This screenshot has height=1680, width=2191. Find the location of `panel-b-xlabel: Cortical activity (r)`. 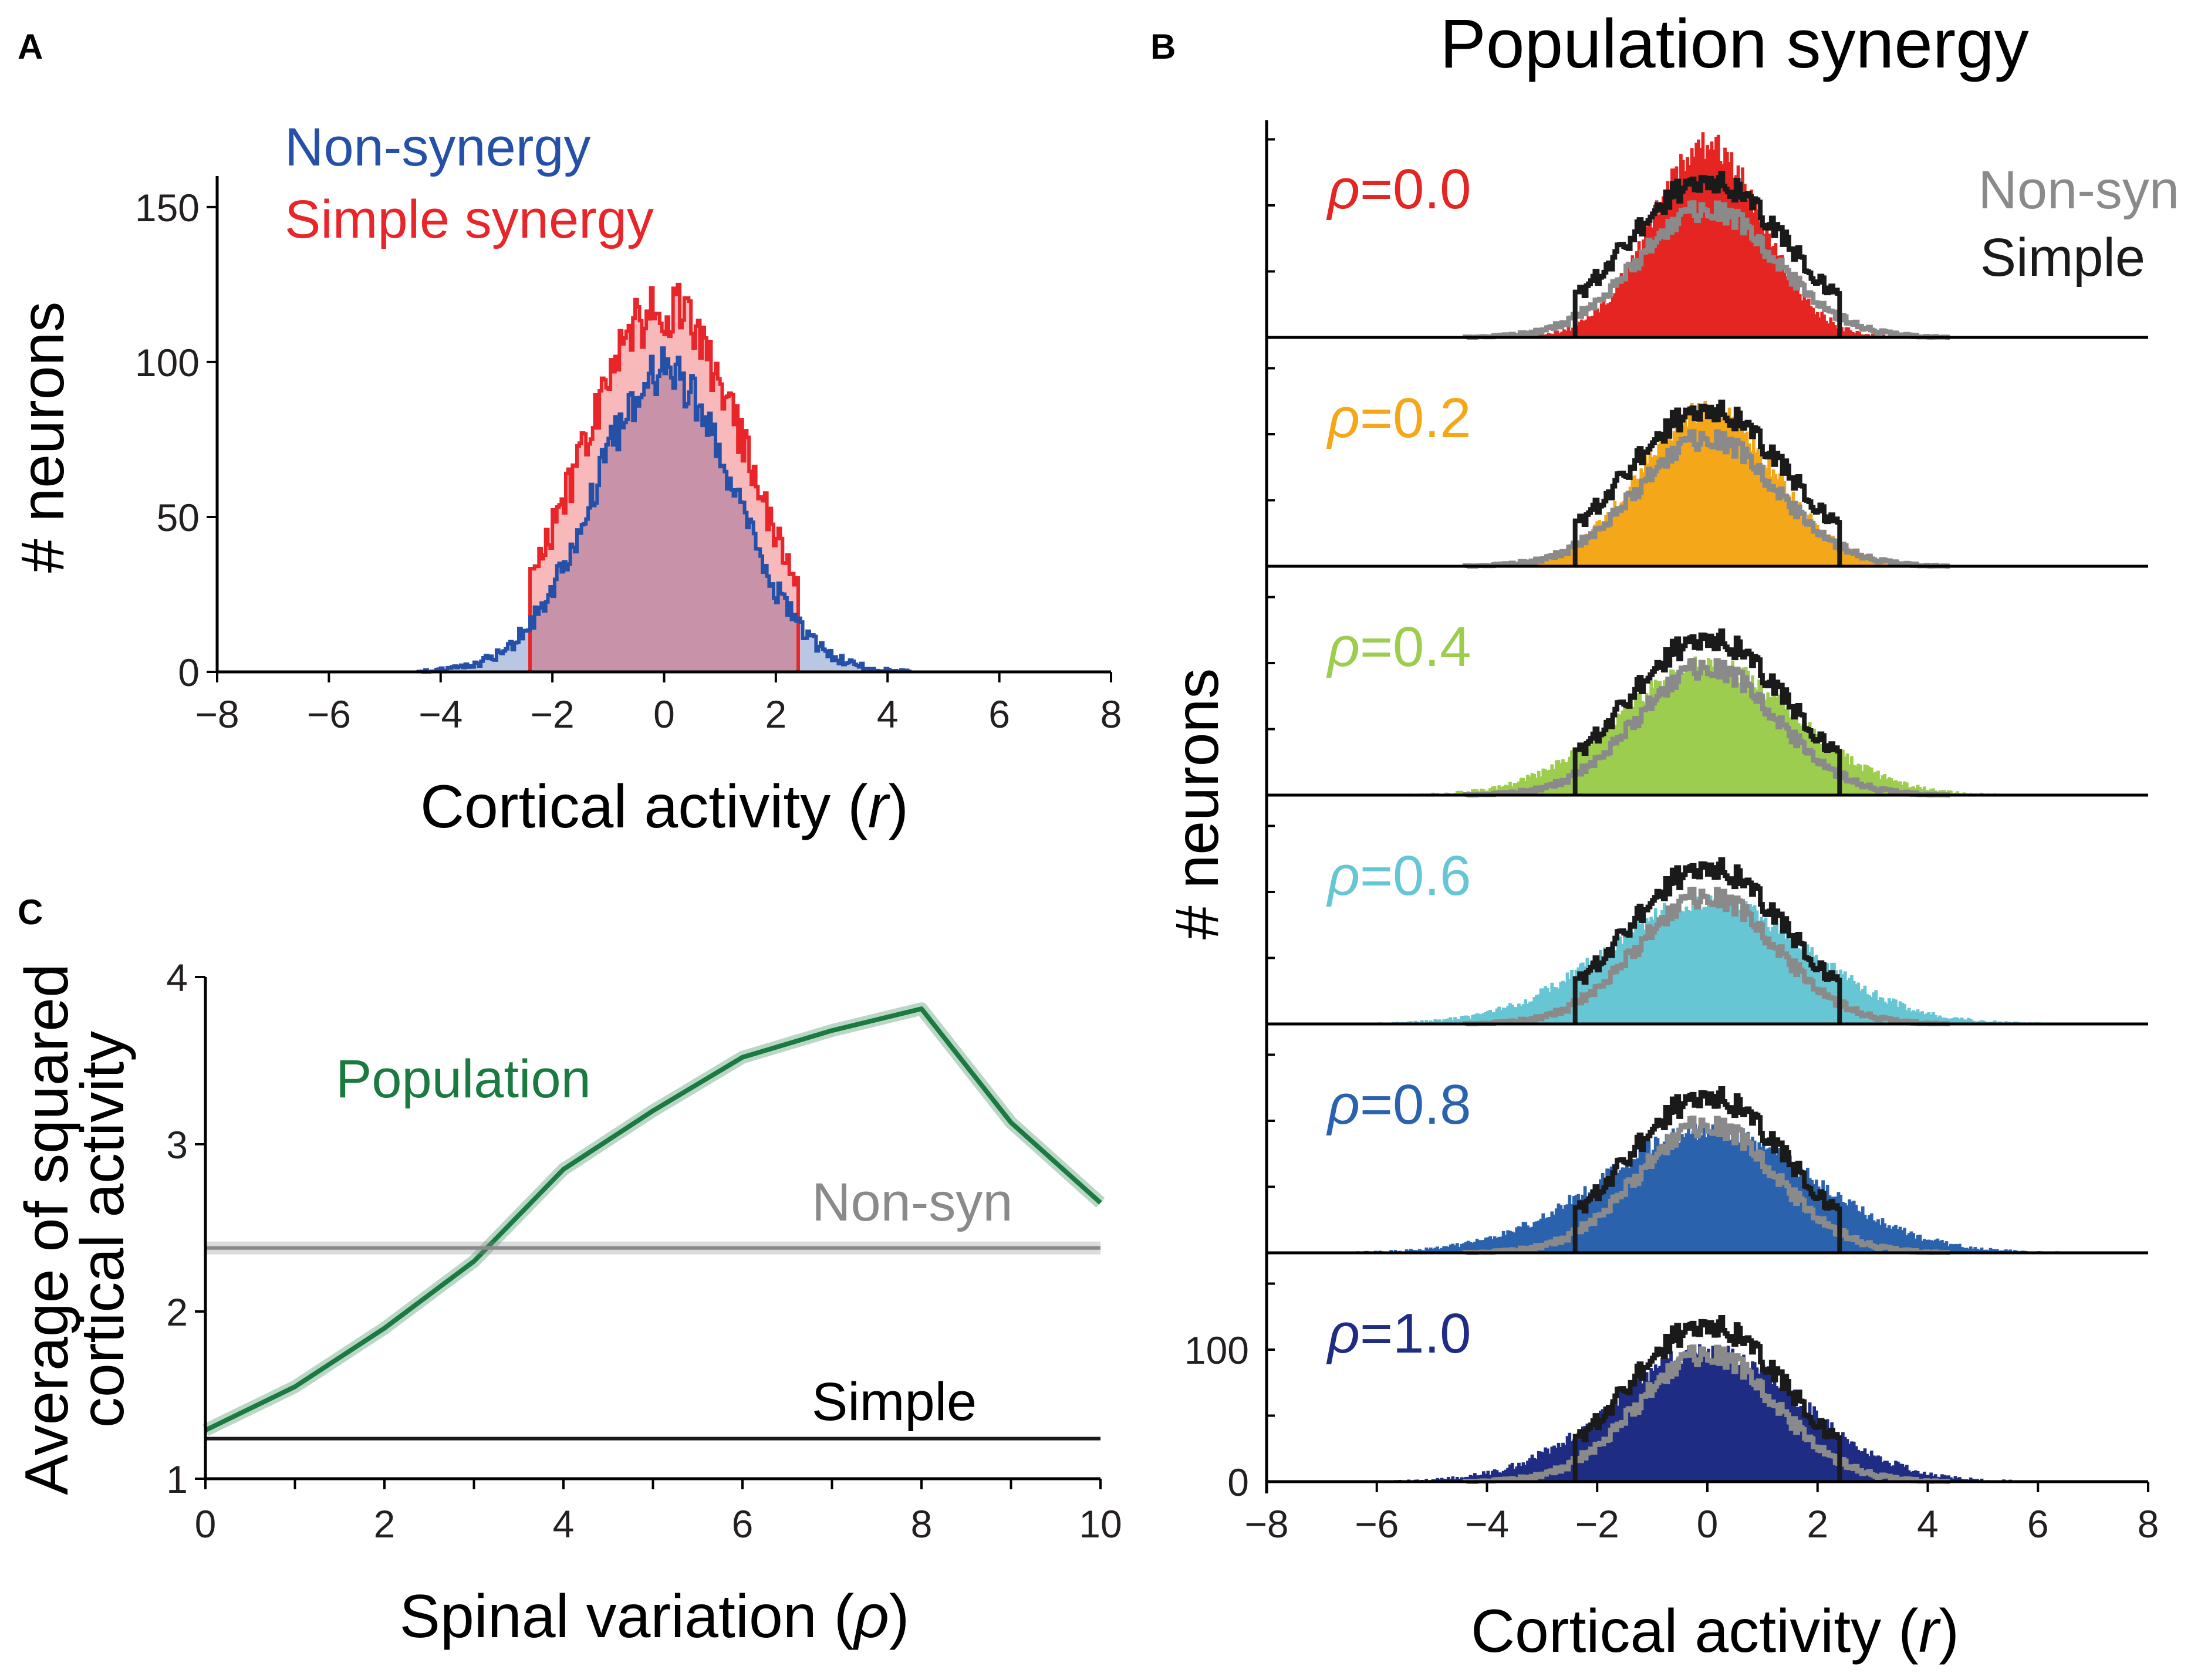

panel-b-xlabel: Cortical activity (r) is located at coordinates (1715, 1631).